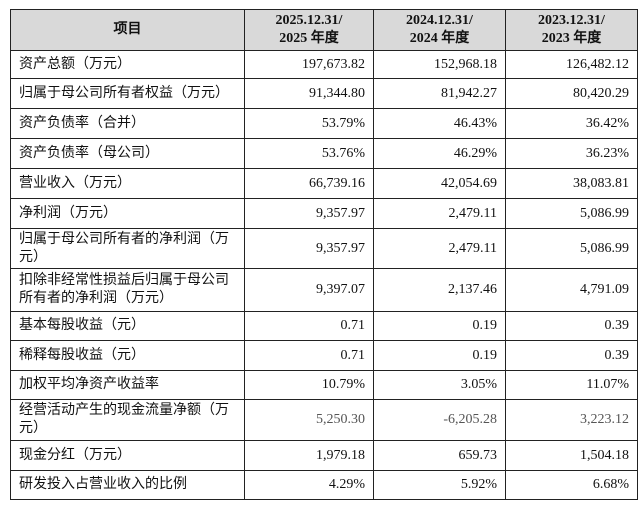  I want to click on row-label: 稀释每股收益（元）, so click(127, 355).